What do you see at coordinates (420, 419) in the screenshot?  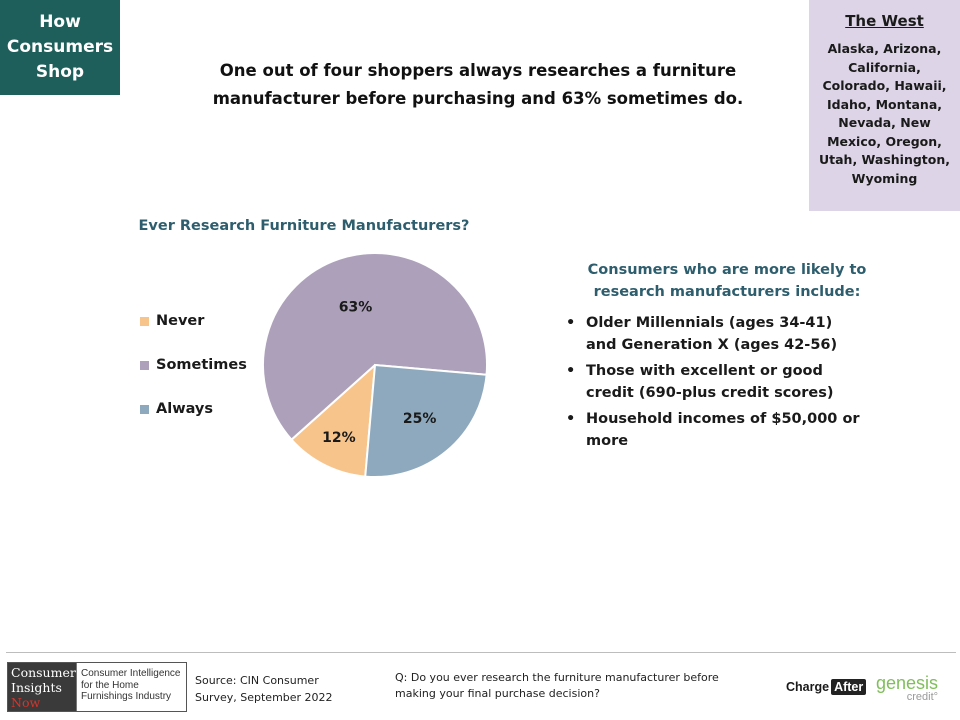 I see `pie-label-always: 25%` at bounding box center [420, 419].